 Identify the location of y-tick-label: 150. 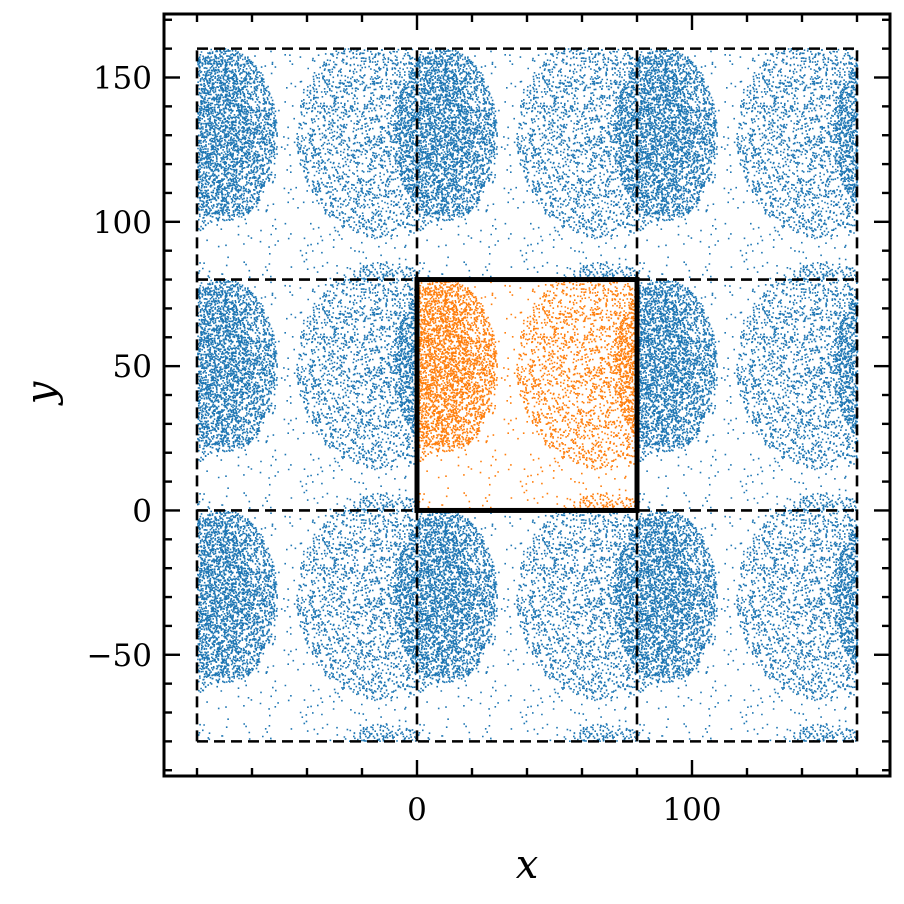
(122, 79).